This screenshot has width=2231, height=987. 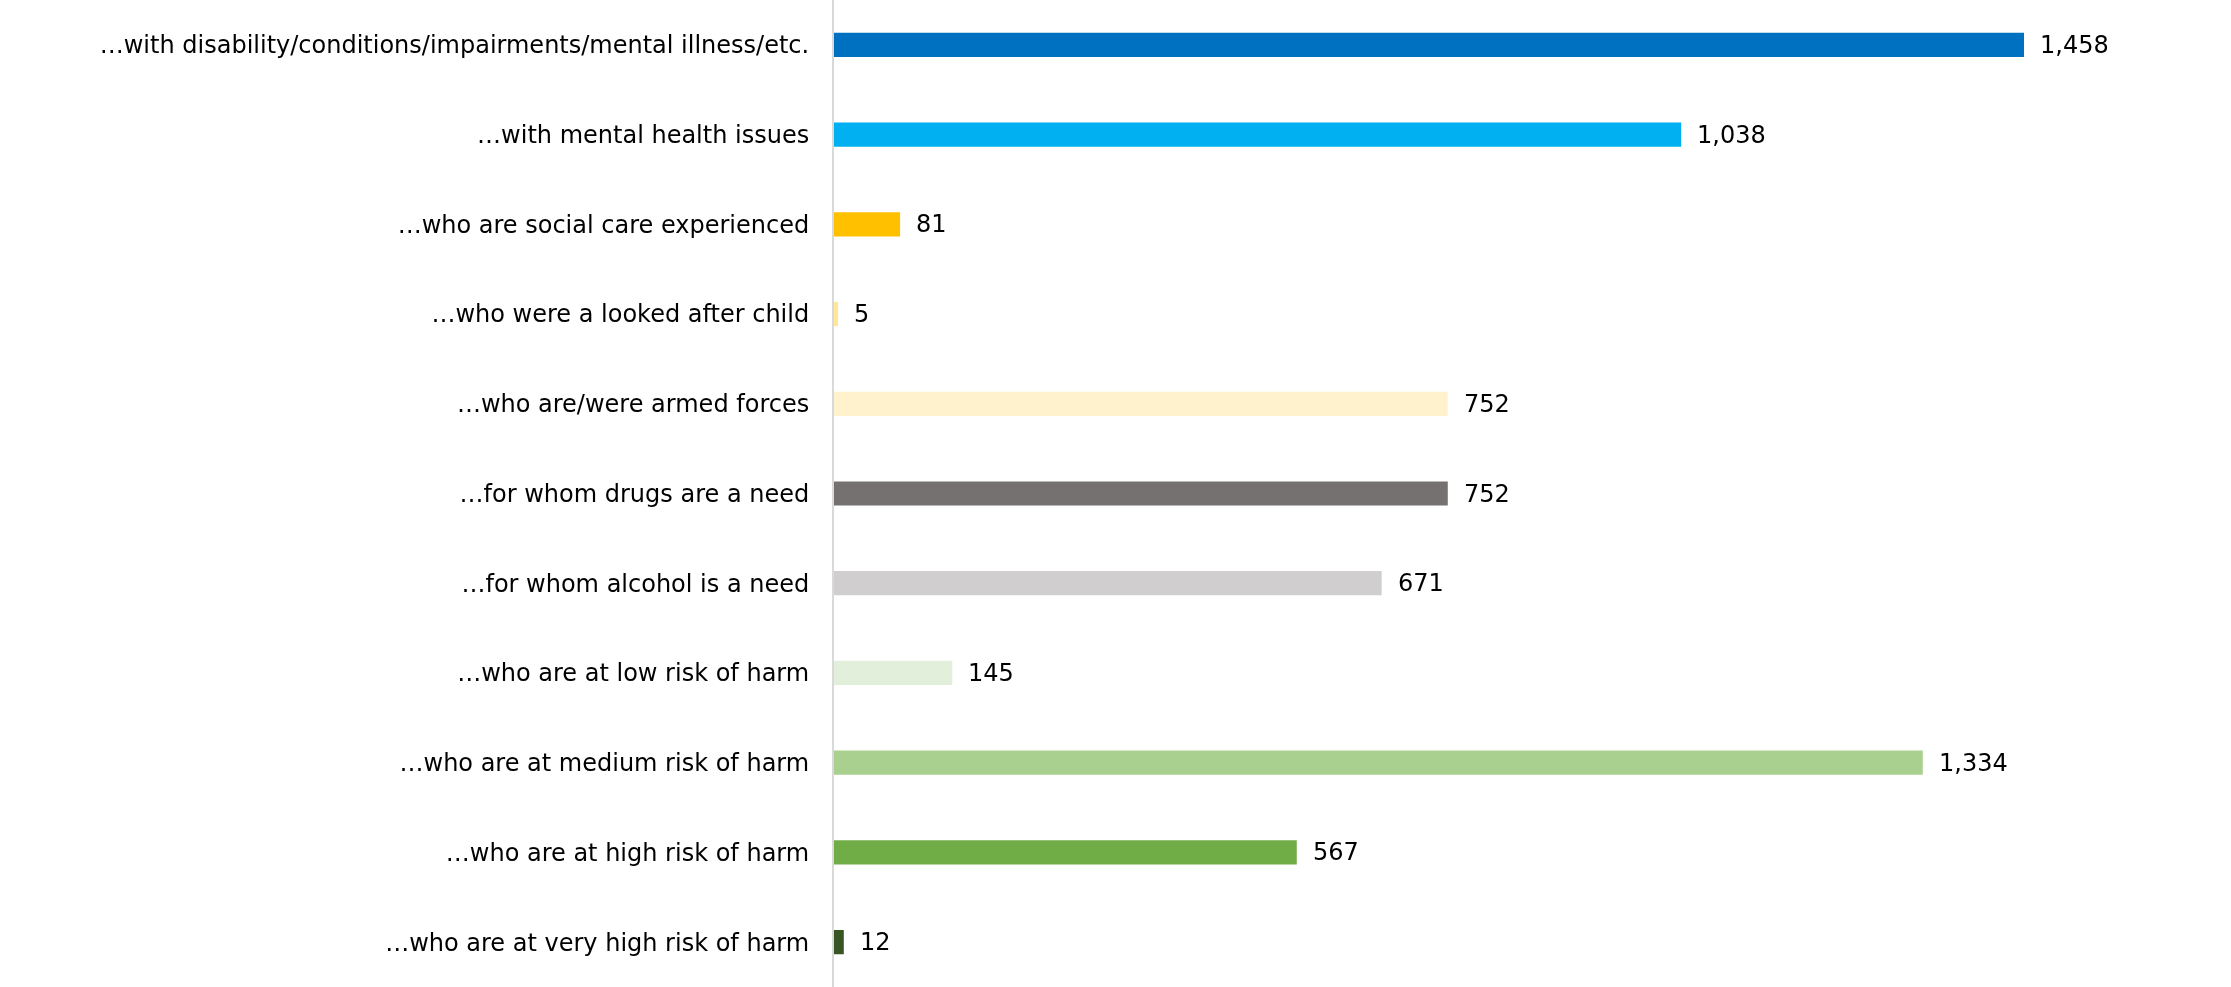 I want to click on y-tick-label: …who are at medium risk of harm, so click(x=604, y=763).